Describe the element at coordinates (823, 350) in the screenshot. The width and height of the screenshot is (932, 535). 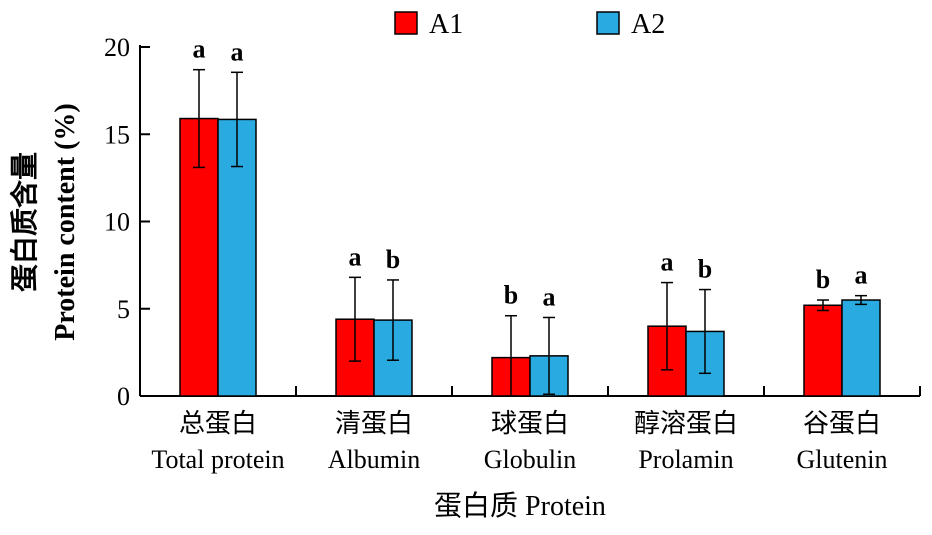
I see `bar-a1` at that location.